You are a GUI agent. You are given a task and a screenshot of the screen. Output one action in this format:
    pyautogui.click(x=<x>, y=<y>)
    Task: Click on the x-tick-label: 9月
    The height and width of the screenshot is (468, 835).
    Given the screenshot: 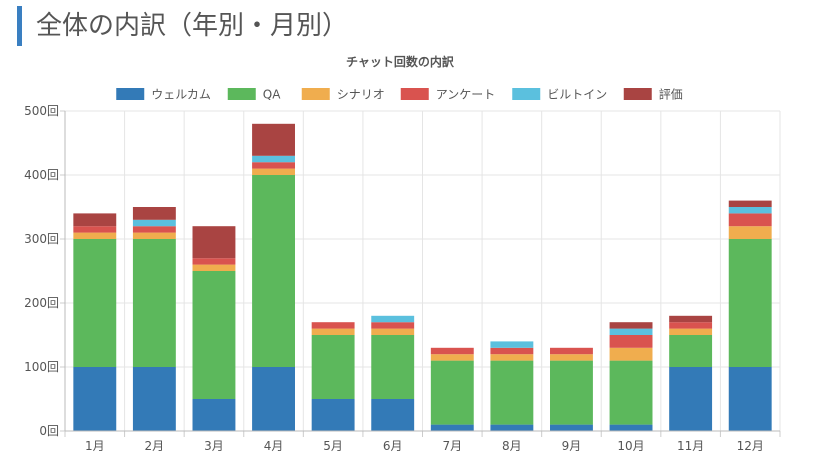 What is the action you would take?
    pyautogui.click(x=572, y=446)
    